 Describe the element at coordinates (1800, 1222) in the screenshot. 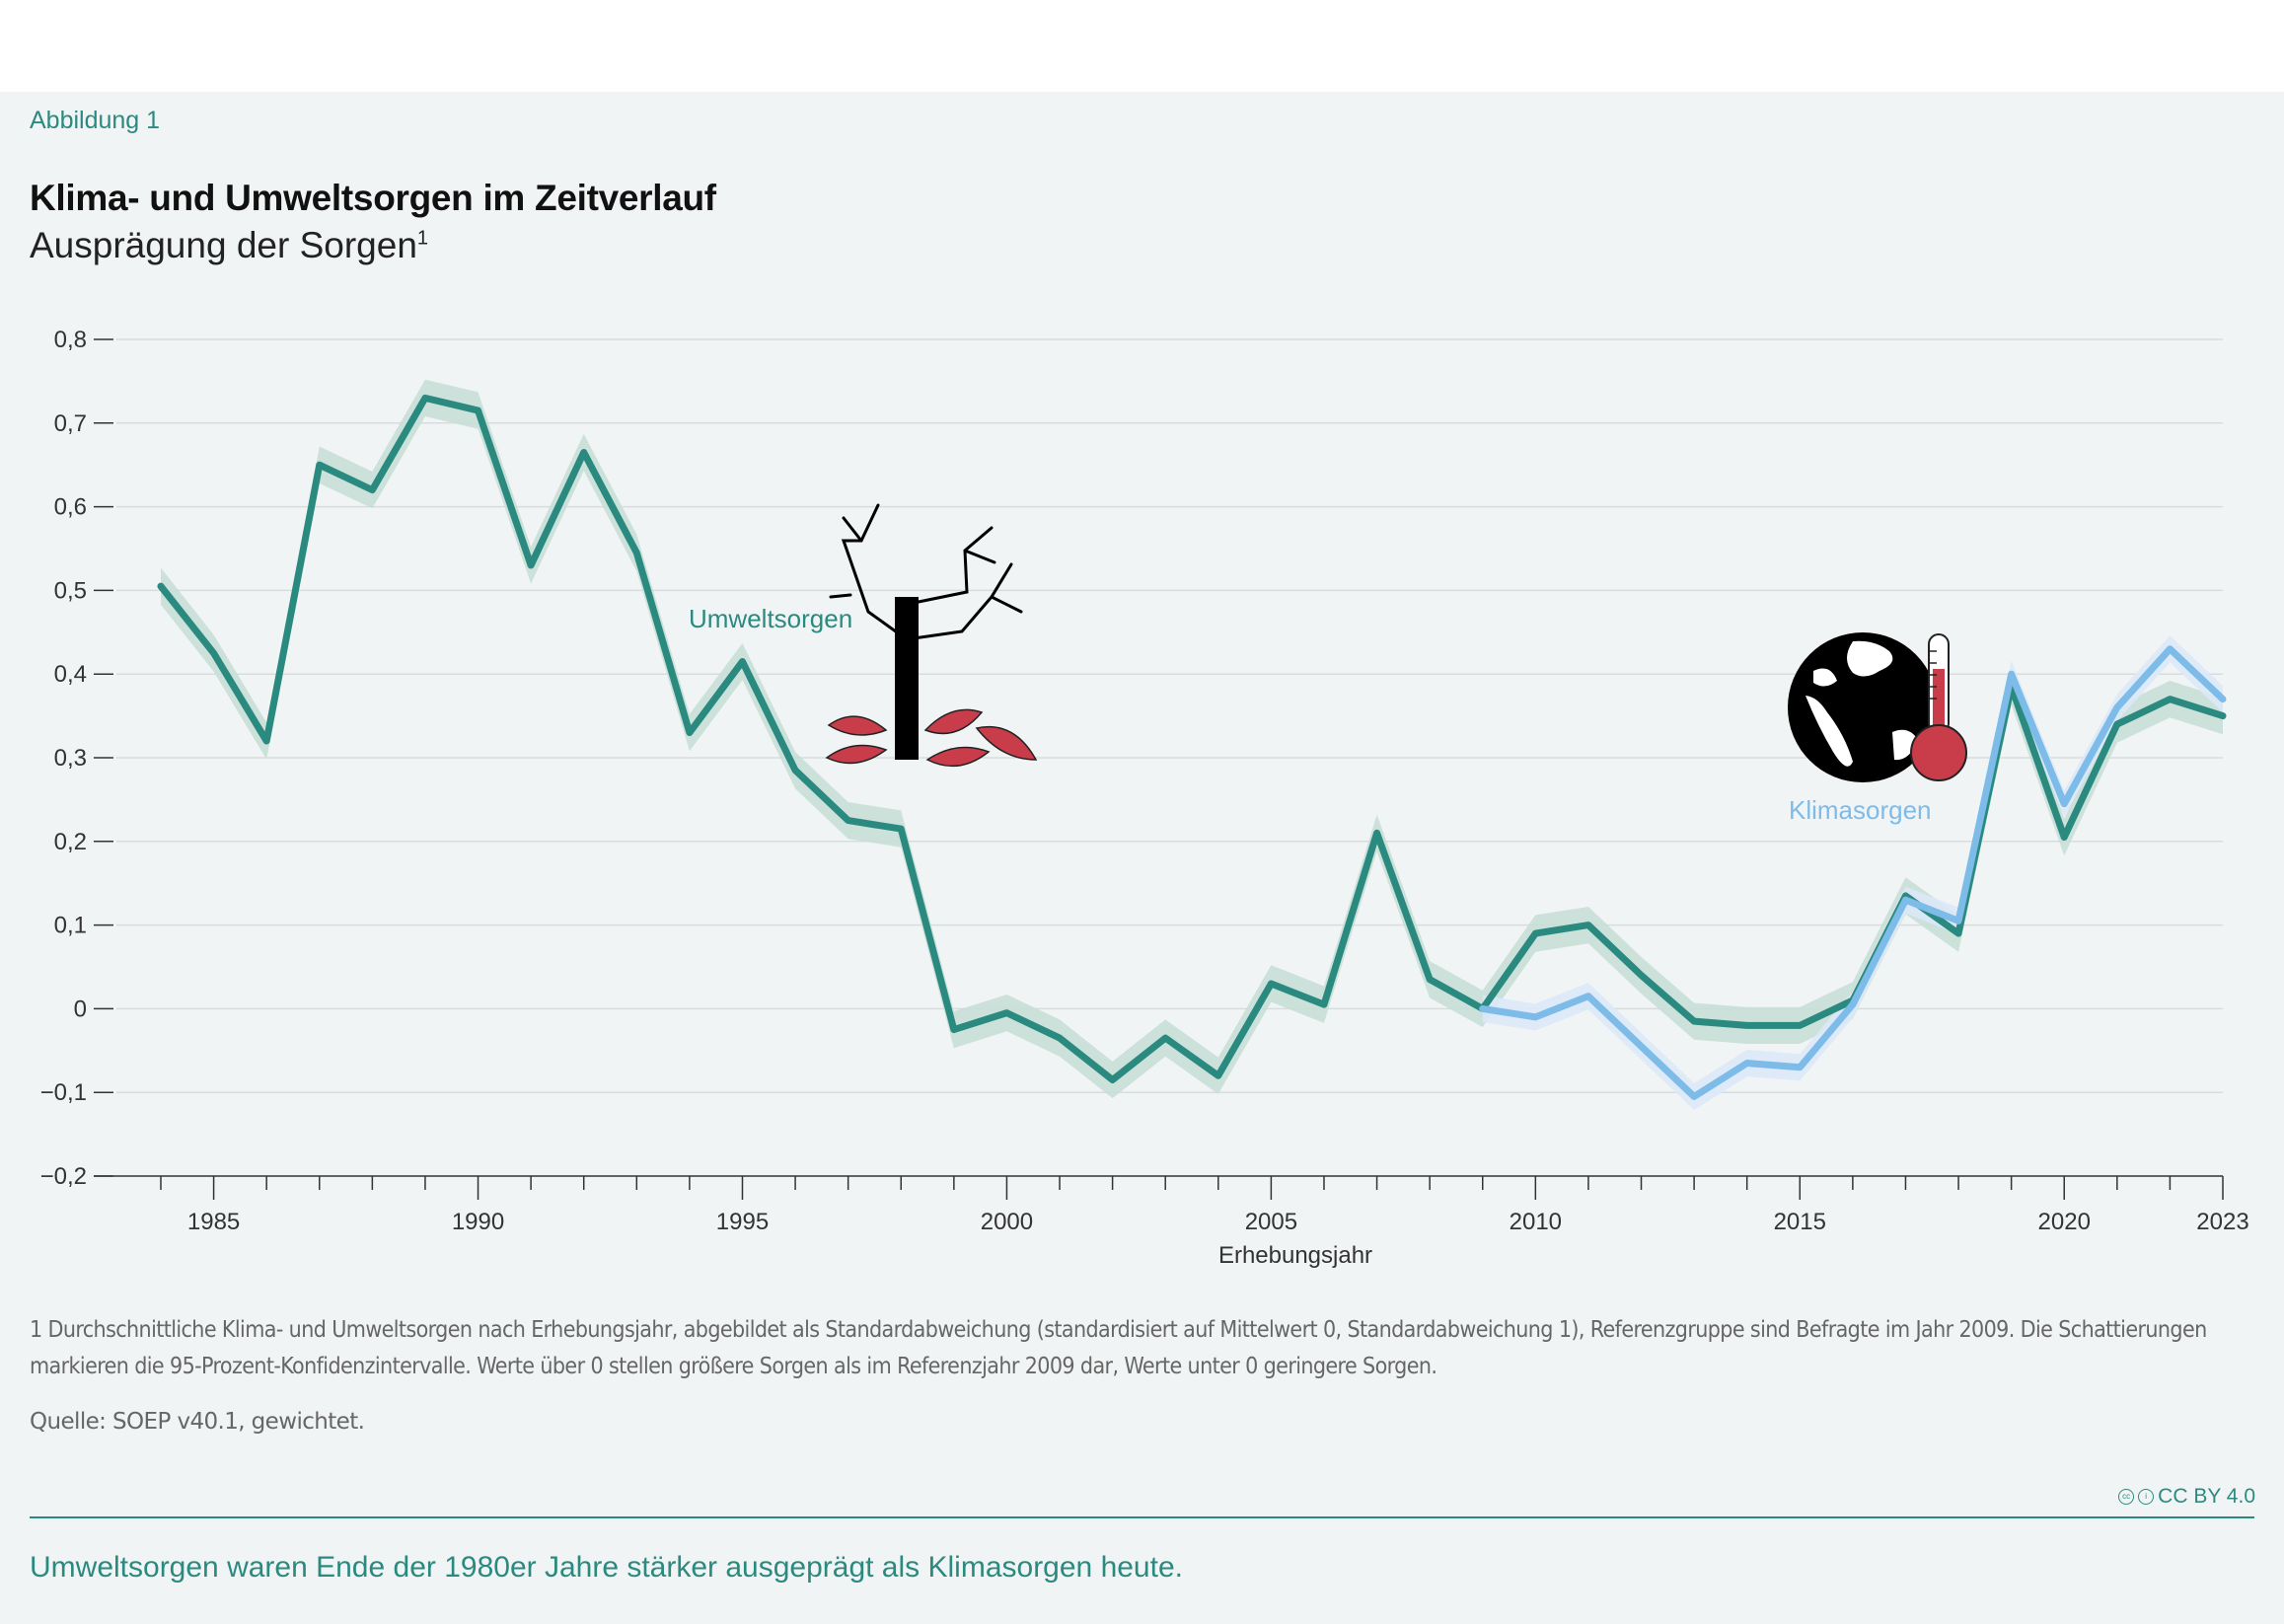

I see `x-tick-label: 2015` at that location.